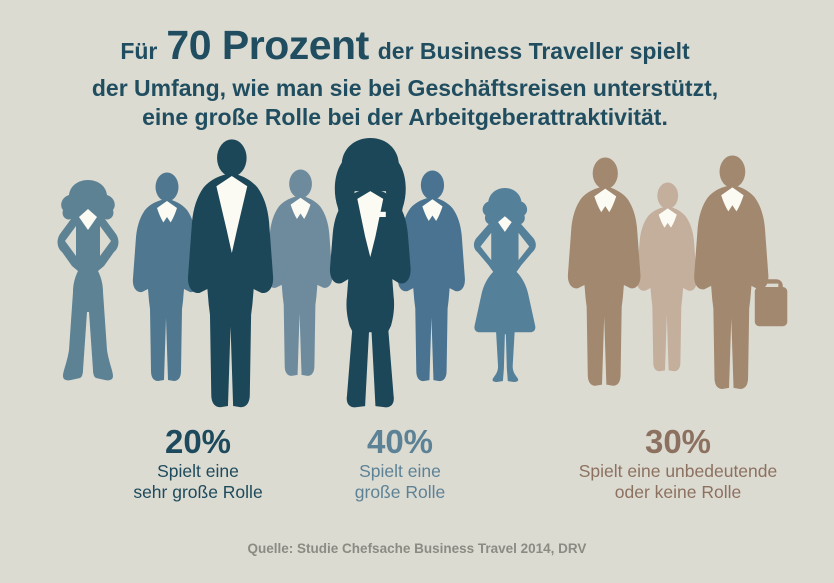 This screenshot has width=834, height=583. Describe the element at coordinates (267, 45) in the screenshot. I see `headline-highlight-70-prozent: 70 Prozent` at that location.